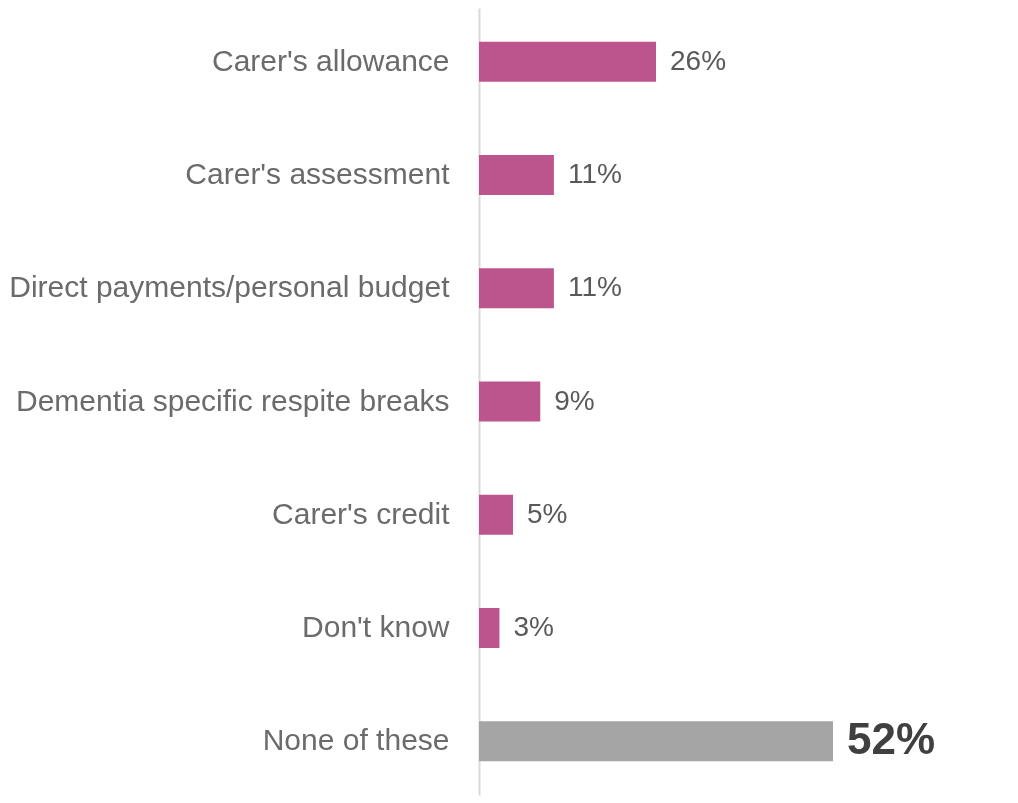 Image resolution: width=1018 pixels, height=803 pixels. What do you see at coordinates (230, 287) in the screenshot?
I see `y-tick-label: Direct payments/personal budget` at bounding box center [230, 287].